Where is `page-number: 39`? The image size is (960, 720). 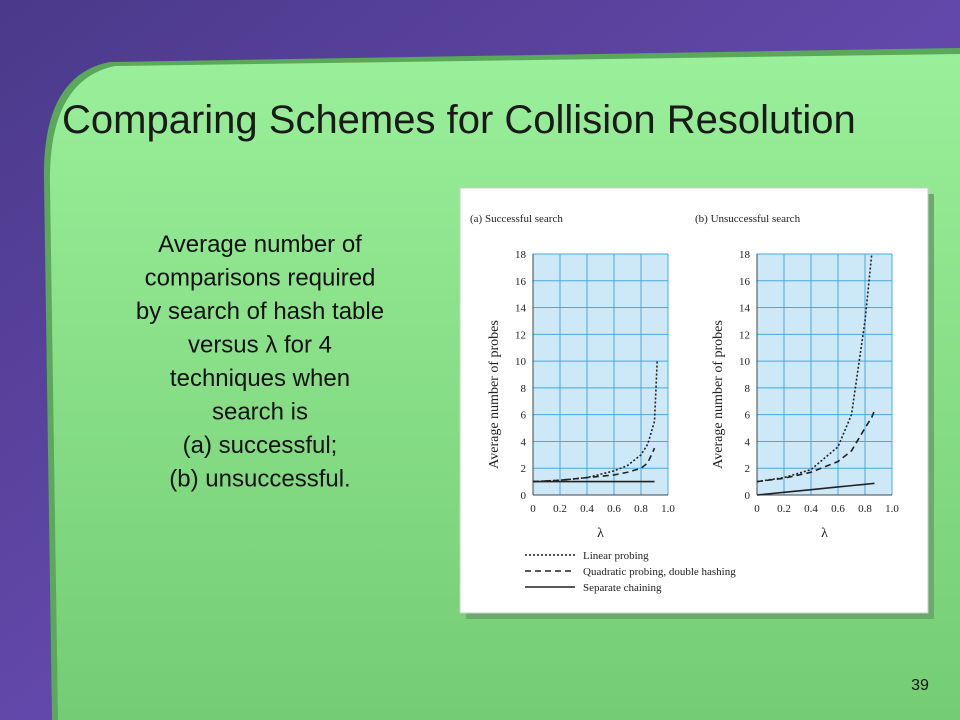 page-number: 39 is located at coordinates (920, 685).